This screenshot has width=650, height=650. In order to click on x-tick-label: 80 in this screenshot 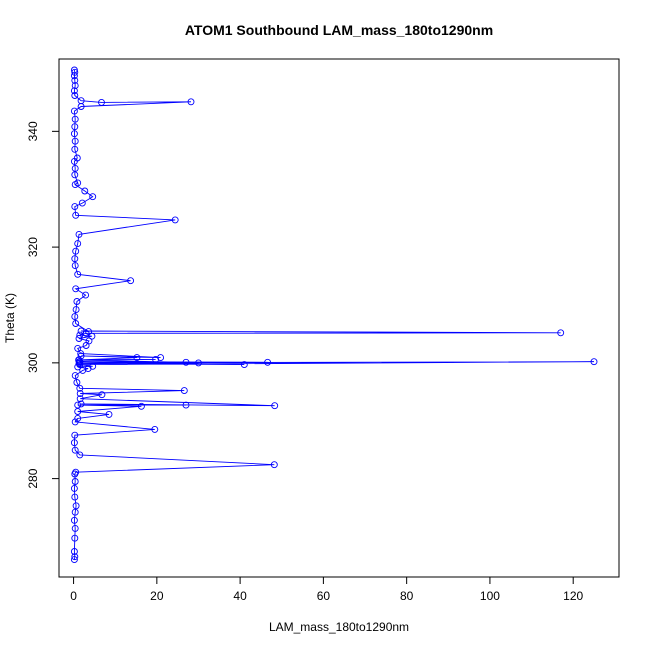, I will do `click(407, 596)`.